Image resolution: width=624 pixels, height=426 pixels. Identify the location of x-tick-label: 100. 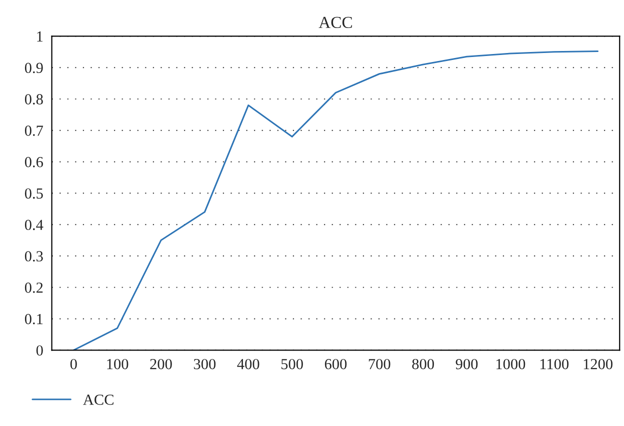
(117, 364).